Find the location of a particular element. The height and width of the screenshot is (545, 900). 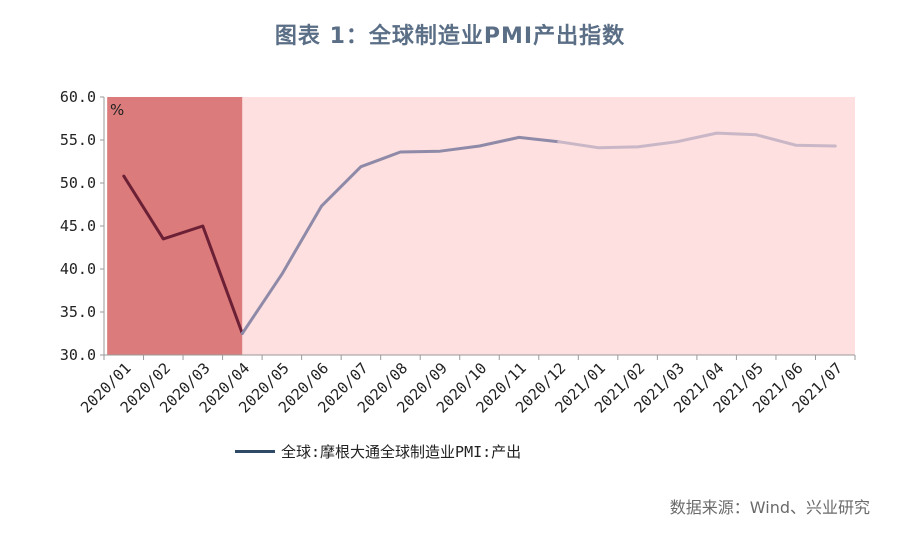

legend-label: 全球:摩根大通全球制造业PMI:产出 is located at coordinates (401, 452).